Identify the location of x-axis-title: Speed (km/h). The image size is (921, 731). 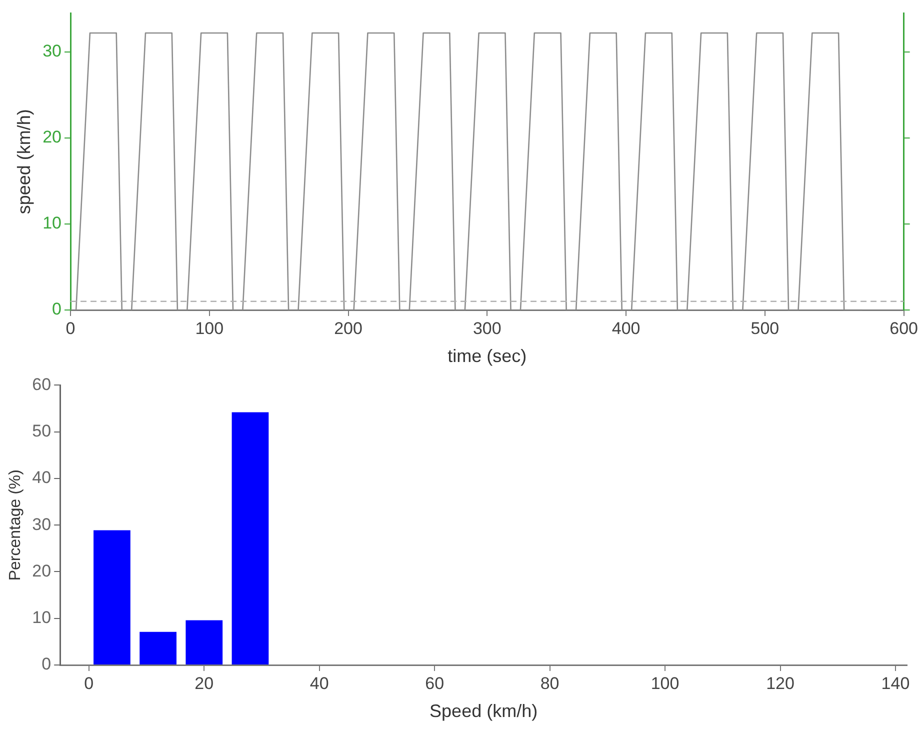
(484, 711).